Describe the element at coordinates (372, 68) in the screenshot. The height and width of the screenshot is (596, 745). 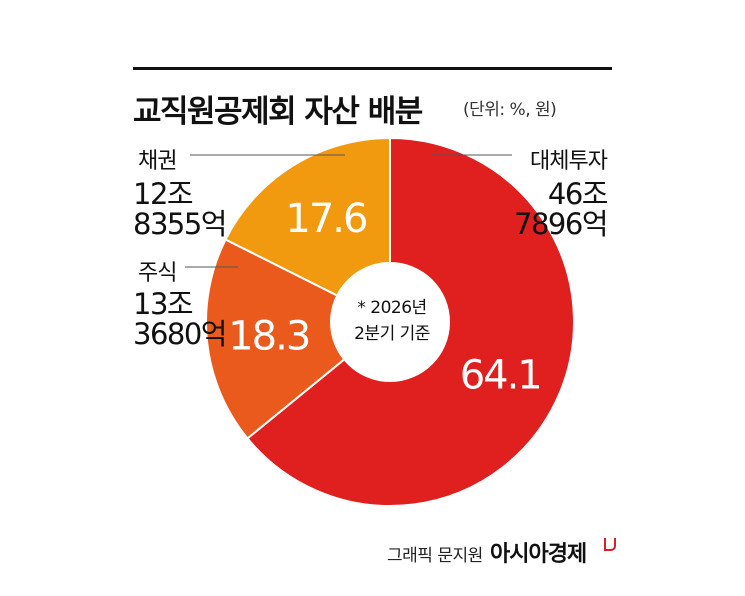
I see `title-rule` at that location.